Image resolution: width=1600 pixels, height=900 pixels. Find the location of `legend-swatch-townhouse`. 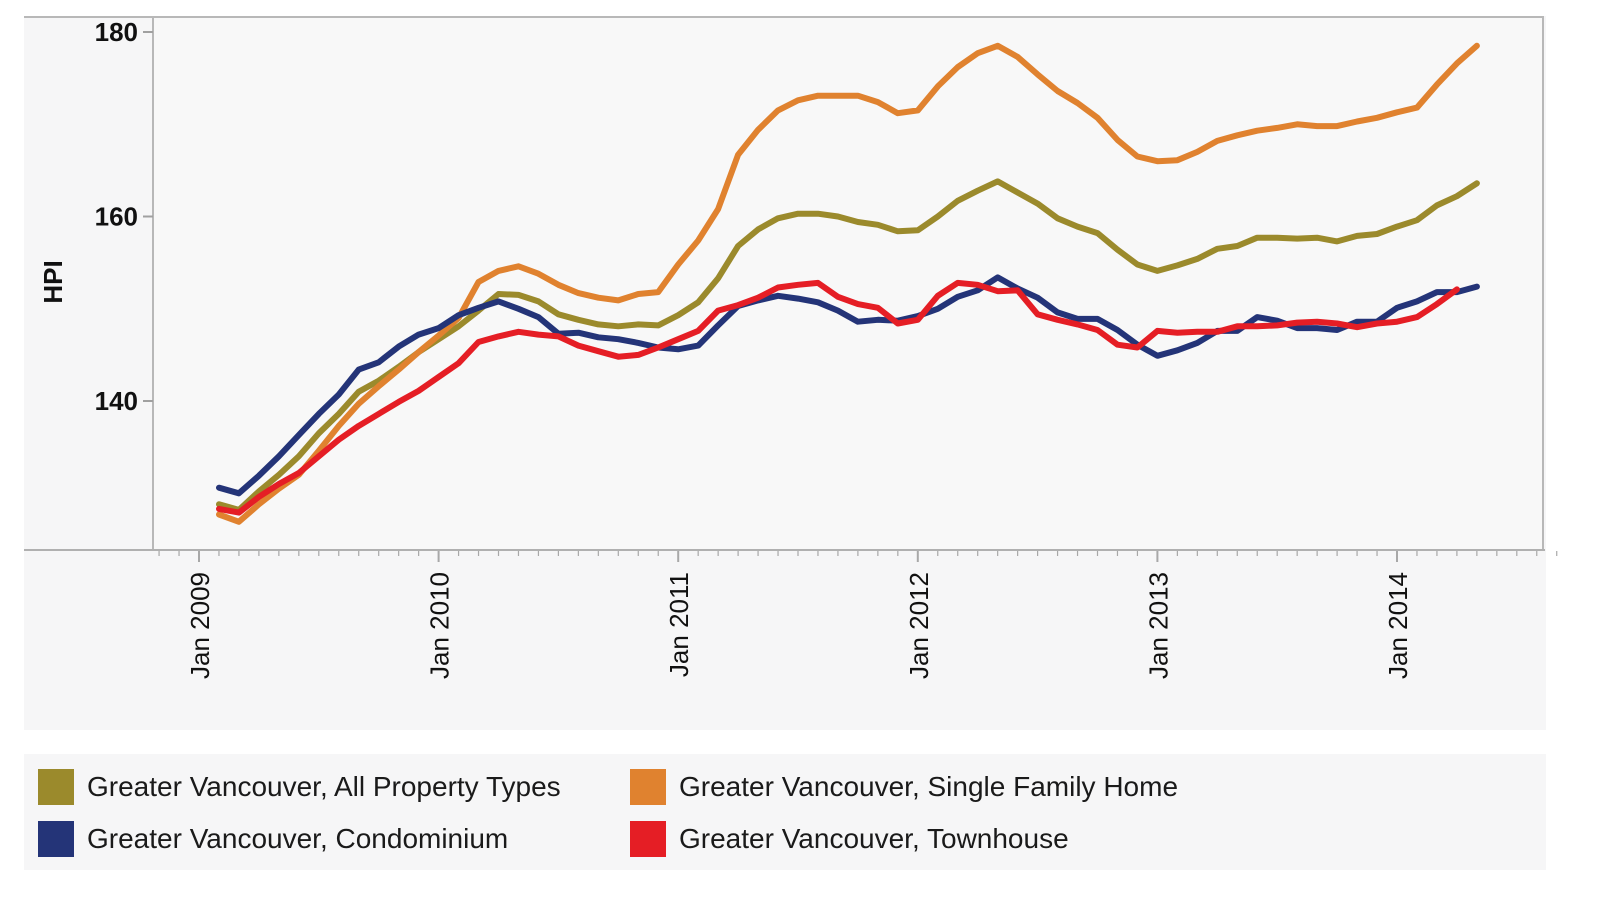

legend-swatch-townhouse is located at coordinates (648, 839).